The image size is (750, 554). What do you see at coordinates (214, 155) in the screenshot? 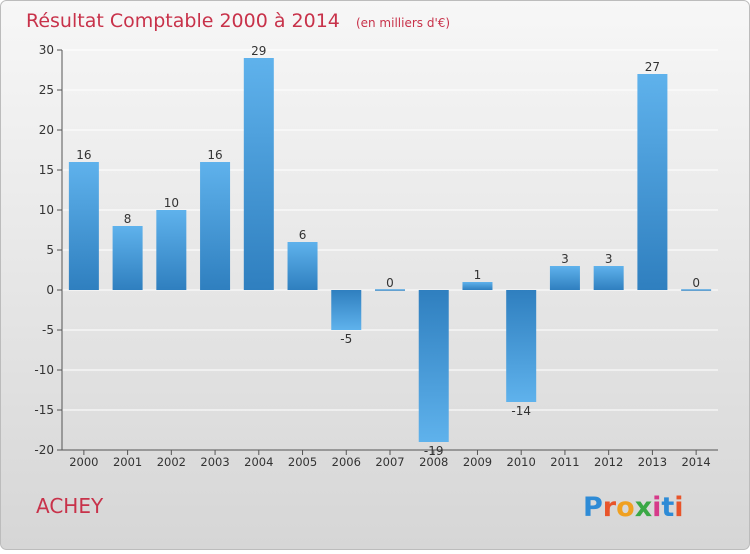
I see `value-label-2003: 16` at bounding box center [214, 155].